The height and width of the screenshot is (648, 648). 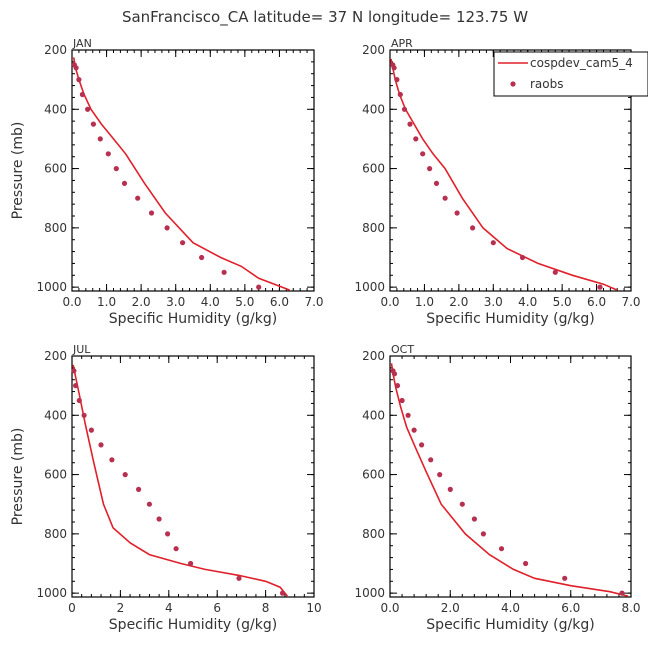 What do you see at coordinates (581, 63) in the screenshot?
I see `legend-label-model: cospdev_cam5_4` at bounding box center [581, 63].